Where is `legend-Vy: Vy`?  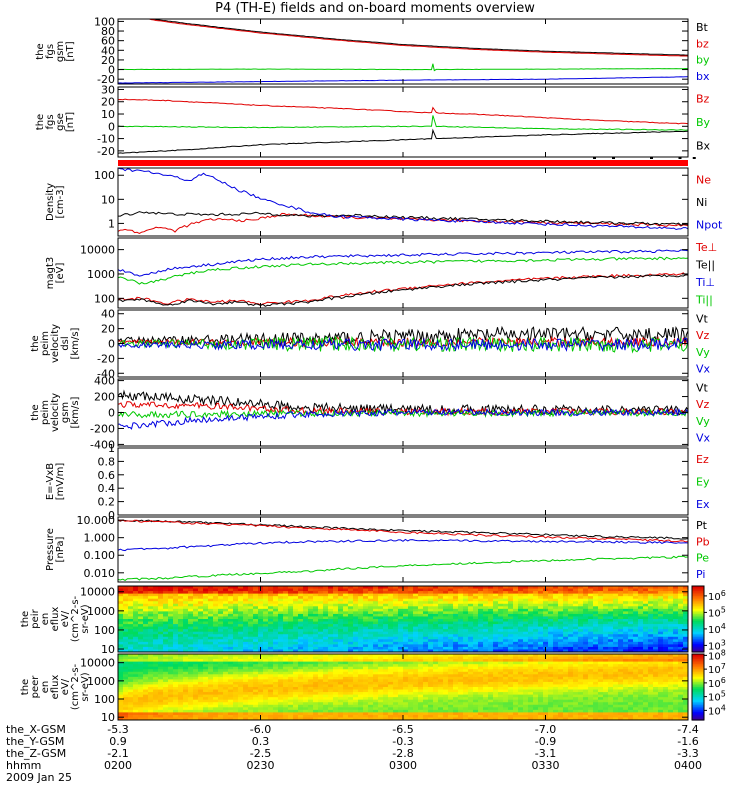 legend-Vy: Vy is located at coordinates (703, 421).